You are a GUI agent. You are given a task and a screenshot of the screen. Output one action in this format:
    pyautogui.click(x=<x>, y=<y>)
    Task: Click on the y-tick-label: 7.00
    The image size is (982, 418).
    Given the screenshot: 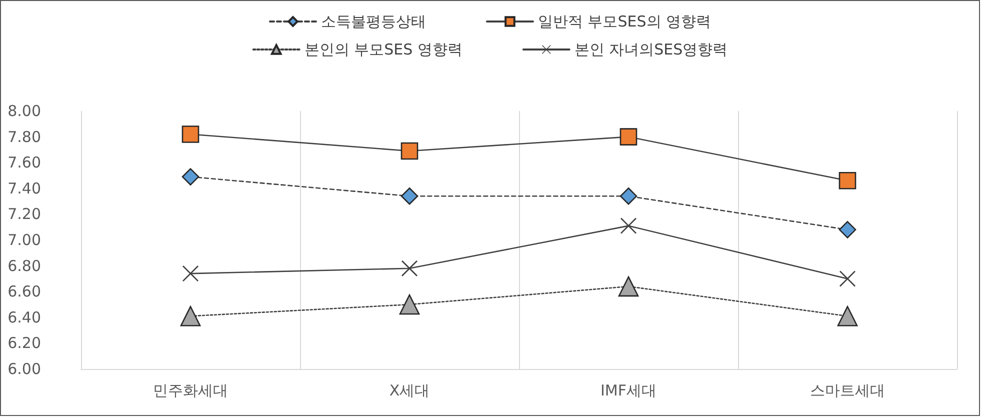 What is the action you would take?
    pyautogui.click(x=24, y=240)
    